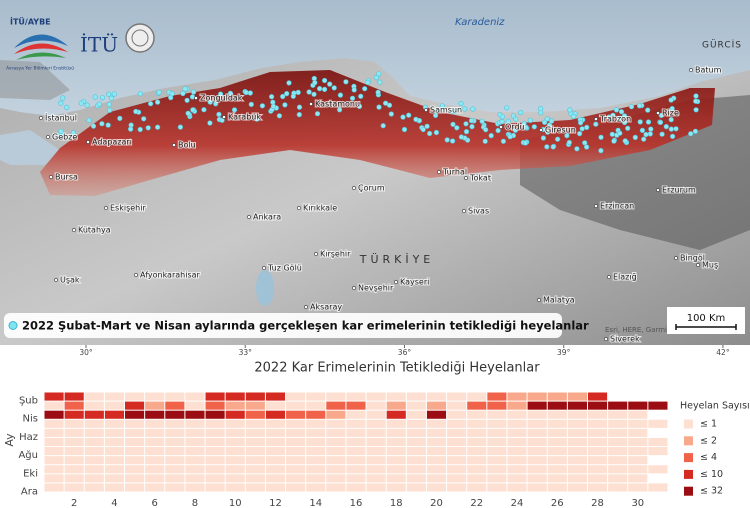  I want to click on logo-name: Avrasya Yer Bilimleri Enstitüsü, so click(40, 69).